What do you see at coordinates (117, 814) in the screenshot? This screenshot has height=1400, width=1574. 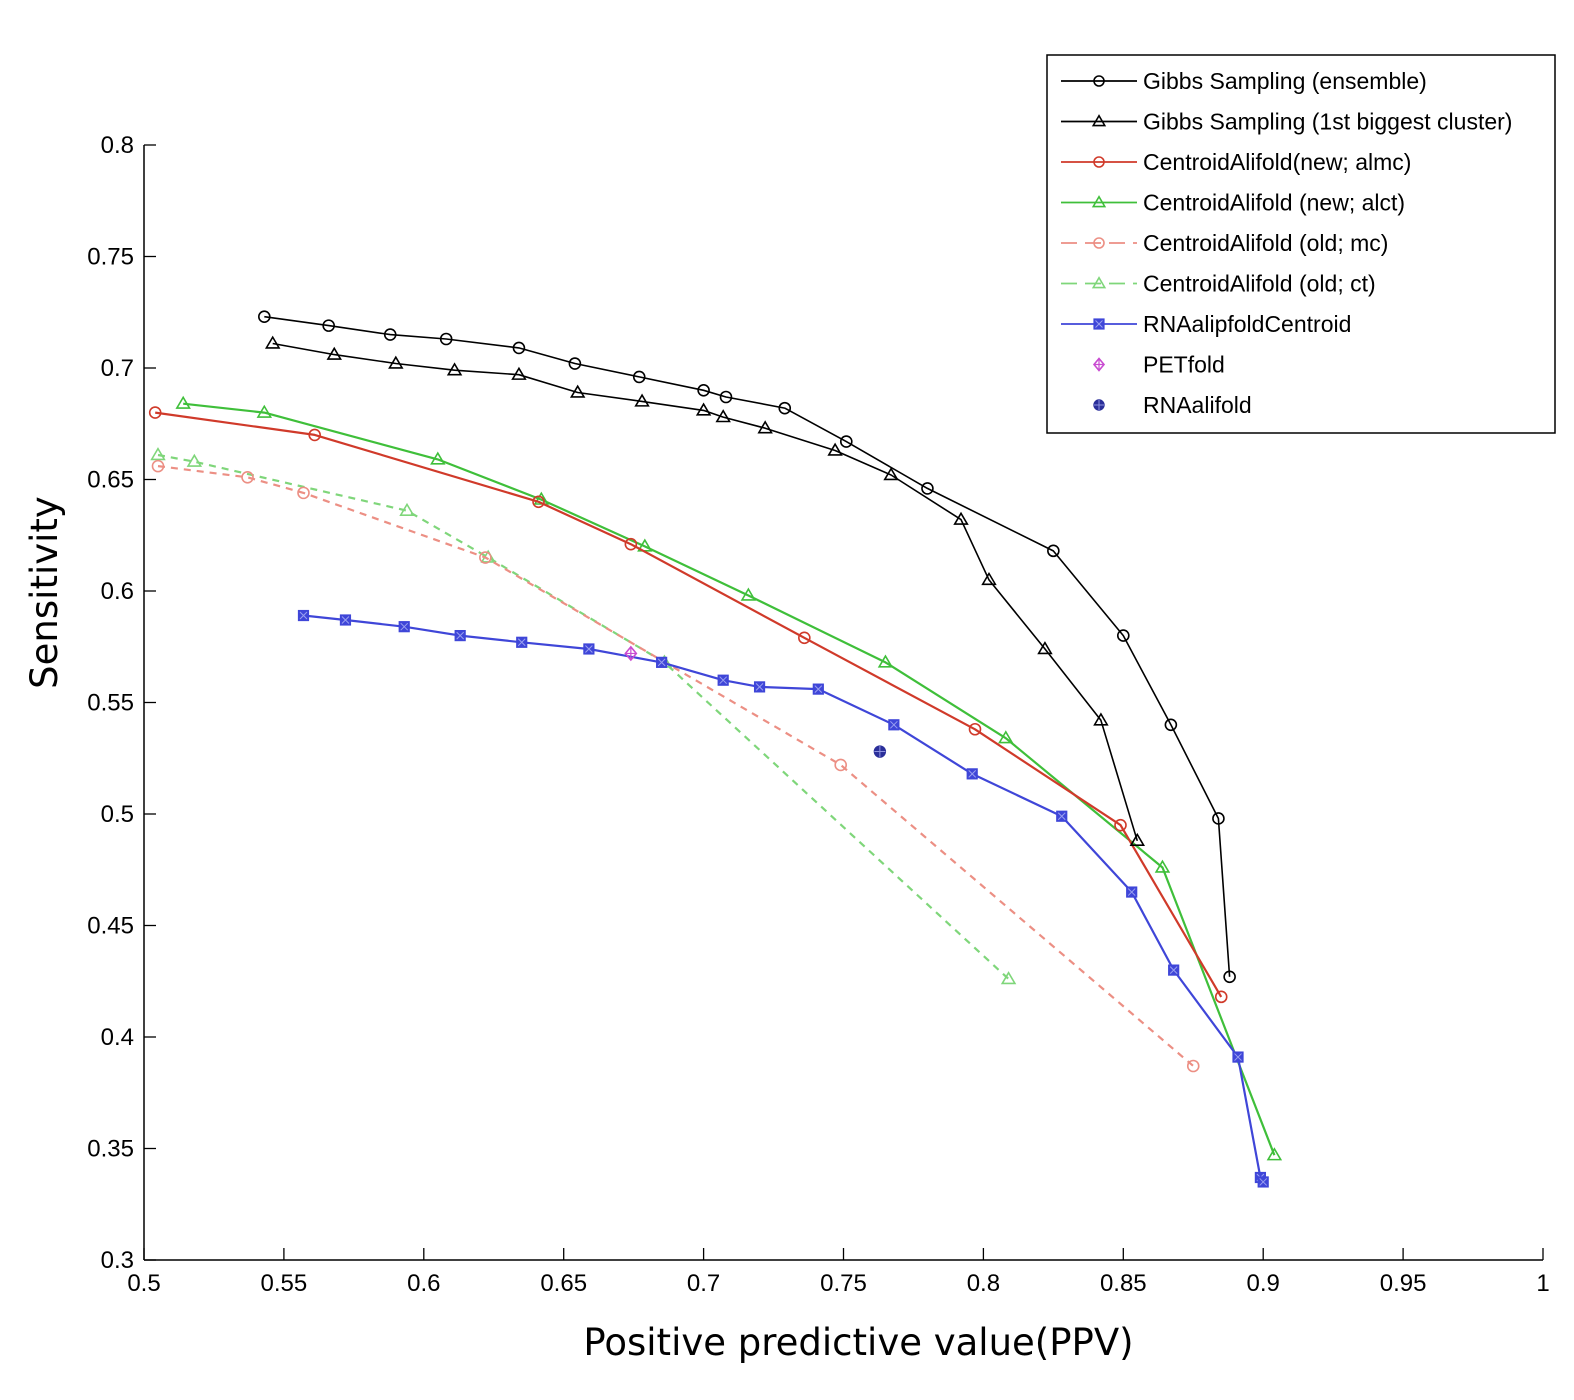 I see `y-tick-label: 0.5` at bounding box center [117, 814].